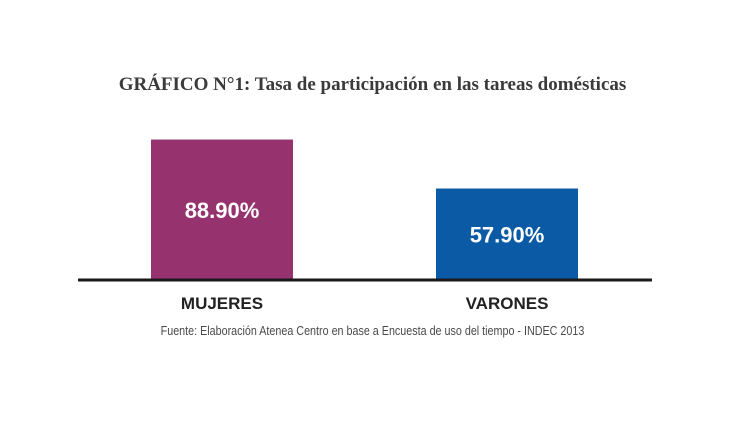 The image size is (745, 432). Describe the element at coordinates (222, 303) in the screenshot. I see `category-label-mujeres: MUJERES` at that location.